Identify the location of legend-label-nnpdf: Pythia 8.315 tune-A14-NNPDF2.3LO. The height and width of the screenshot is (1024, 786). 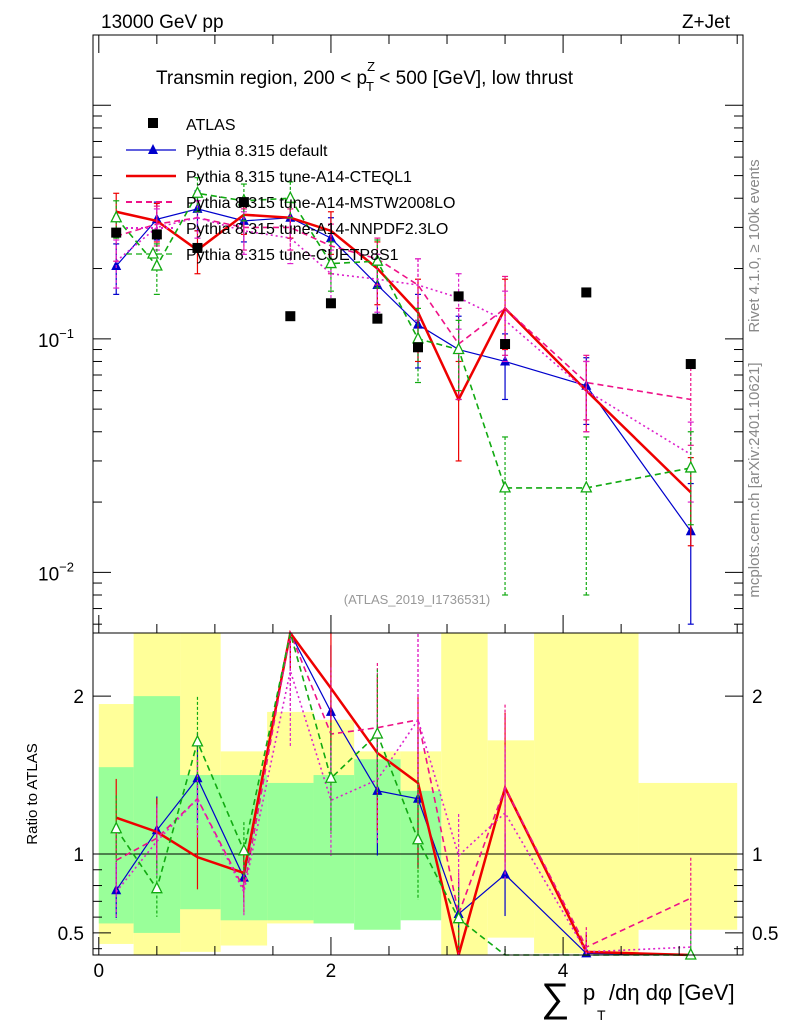
(317, 229).